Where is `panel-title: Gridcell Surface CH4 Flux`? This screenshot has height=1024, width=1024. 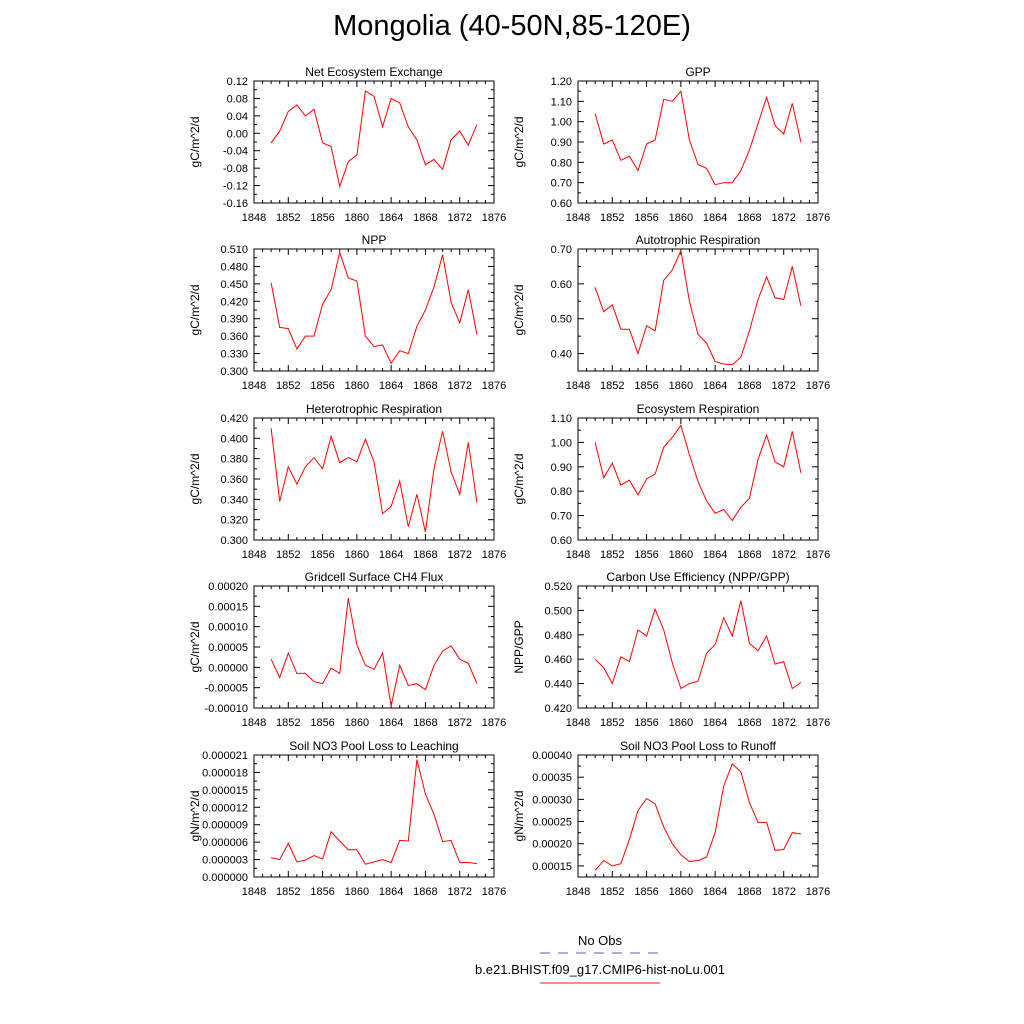
panel-title: Gridcell Surface CH4 Flux is located at coordinates (374, 577).